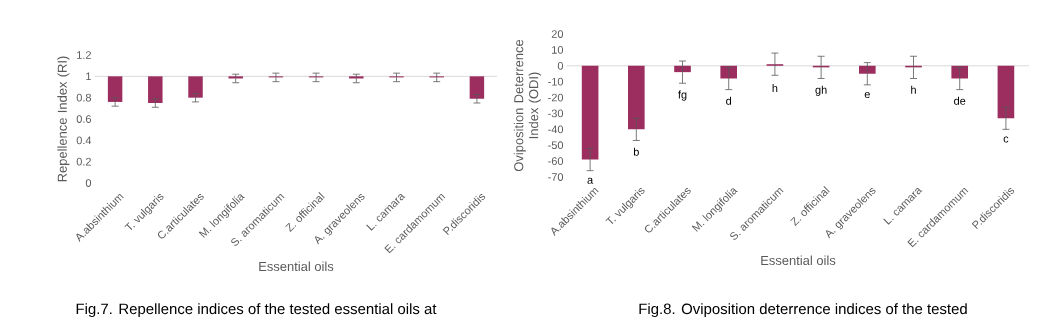 The height and width of the screenshot is (322, 1042). Describe the element at coordinates (590, 180) in the screenshot. I see `text: a` at that location.